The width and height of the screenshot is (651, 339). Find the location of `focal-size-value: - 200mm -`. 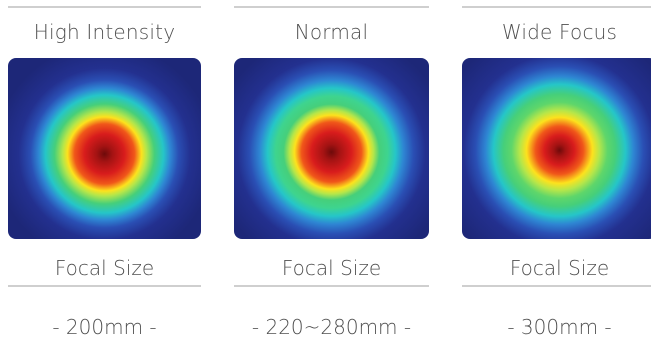

focal-size-value: - 200mm - is located at coordinates (104, 327).